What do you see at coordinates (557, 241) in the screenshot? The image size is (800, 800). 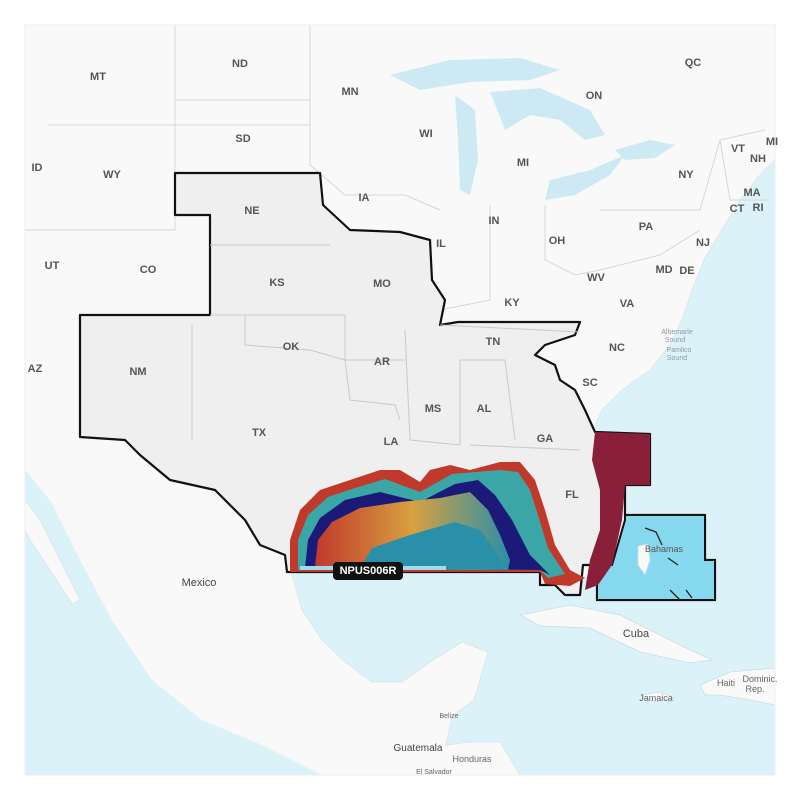 I see `label-oh: OH` at bounding box center [557, 241].